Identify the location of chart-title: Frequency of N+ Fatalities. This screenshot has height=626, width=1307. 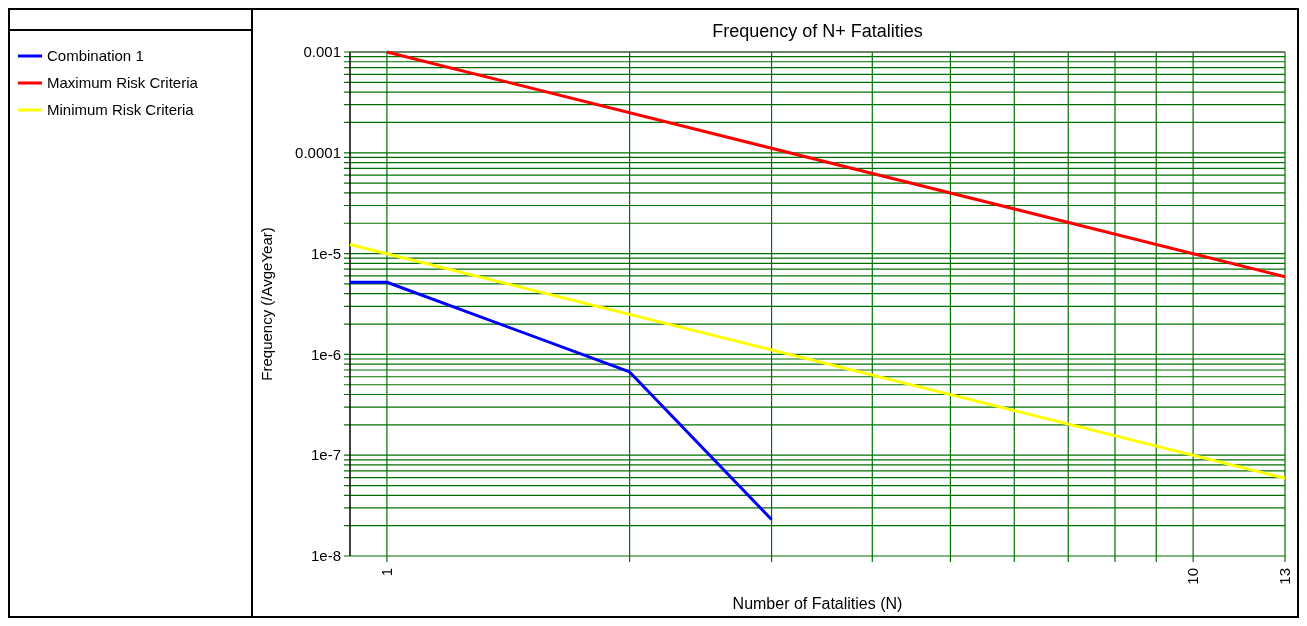
(817, 31).